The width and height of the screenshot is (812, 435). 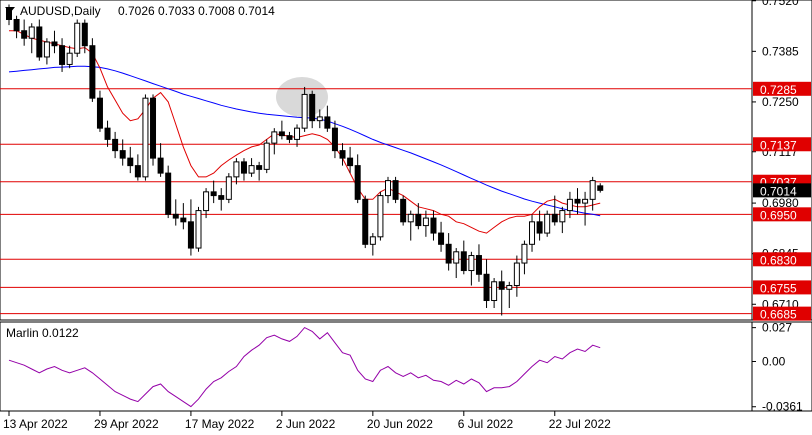 I want to click on main-price-axis, so click(x=781, y=160).